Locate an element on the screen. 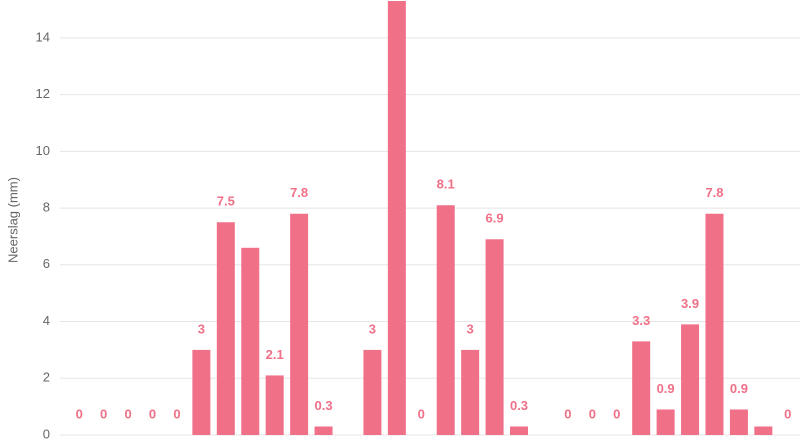  value-label: 2.1 is located at coordinates (275, 354).